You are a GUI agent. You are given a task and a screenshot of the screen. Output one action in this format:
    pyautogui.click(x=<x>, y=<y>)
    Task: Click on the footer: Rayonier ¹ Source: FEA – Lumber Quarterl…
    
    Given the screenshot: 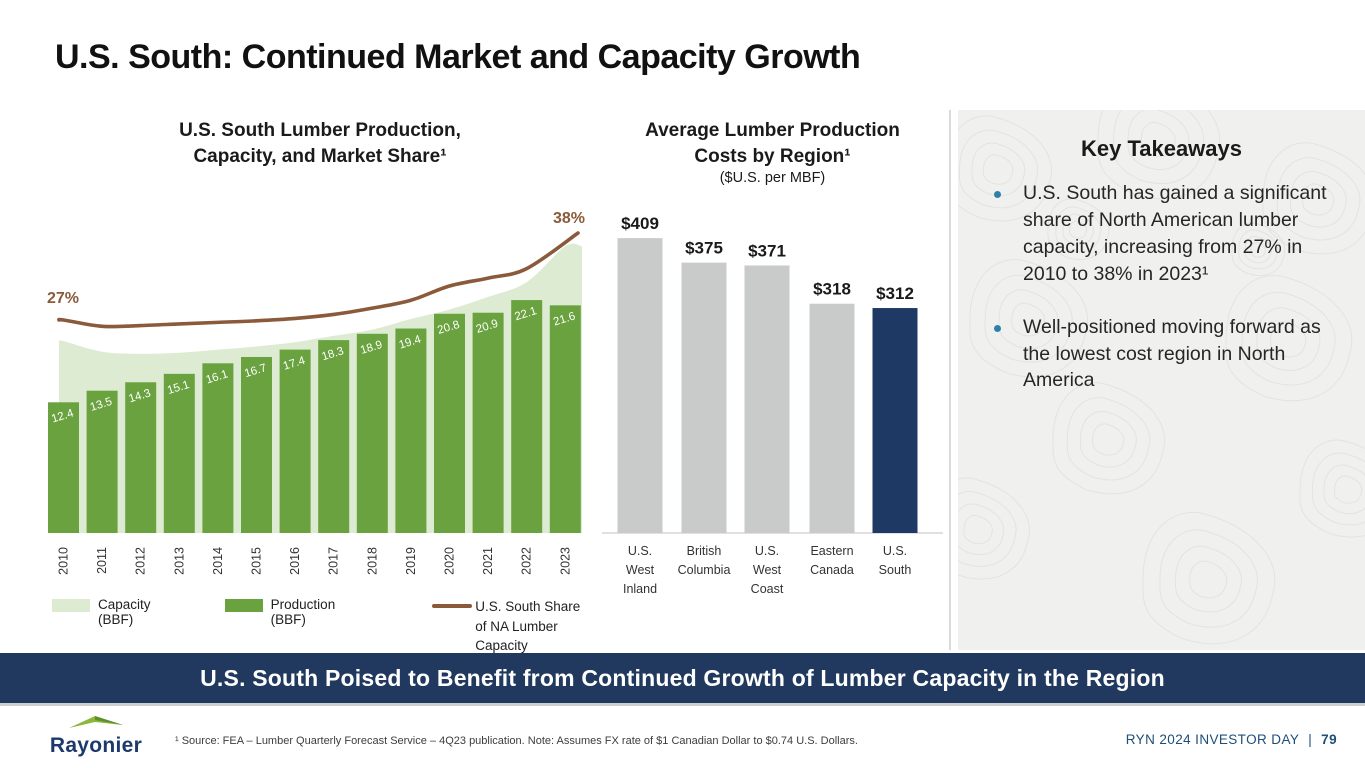 What is the action you would take?
    pyautogui.click(x=682, y=738)
    